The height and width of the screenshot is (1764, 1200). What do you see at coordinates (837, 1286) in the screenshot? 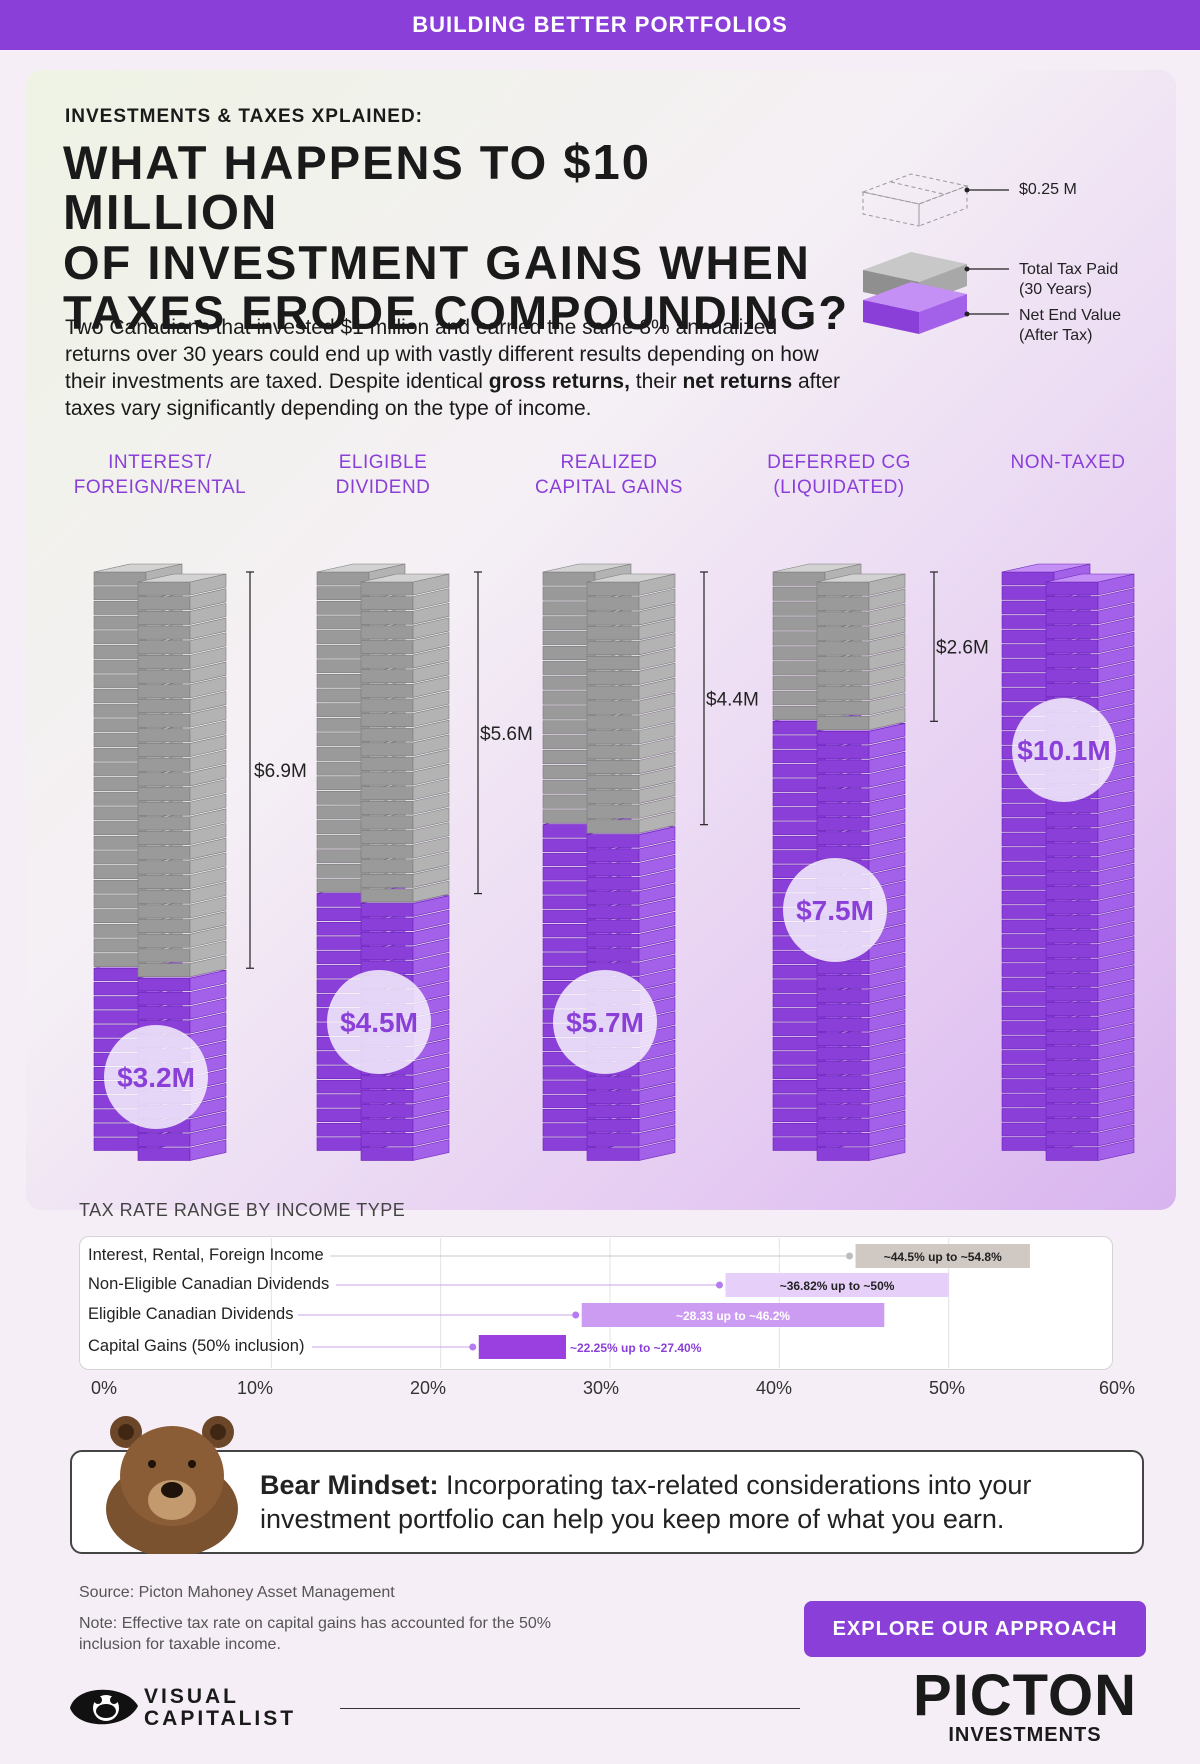
I see `tax-range-label: ~36.82% up to ~50%` at bounding box center [837, 1286].